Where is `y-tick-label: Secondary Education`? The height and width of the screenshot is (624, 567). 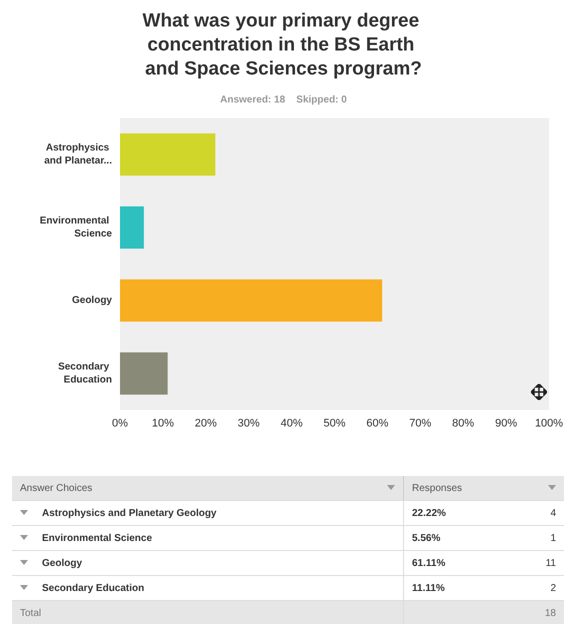
y-tick-label: Secondary Education is located at coordinates (85, 374).